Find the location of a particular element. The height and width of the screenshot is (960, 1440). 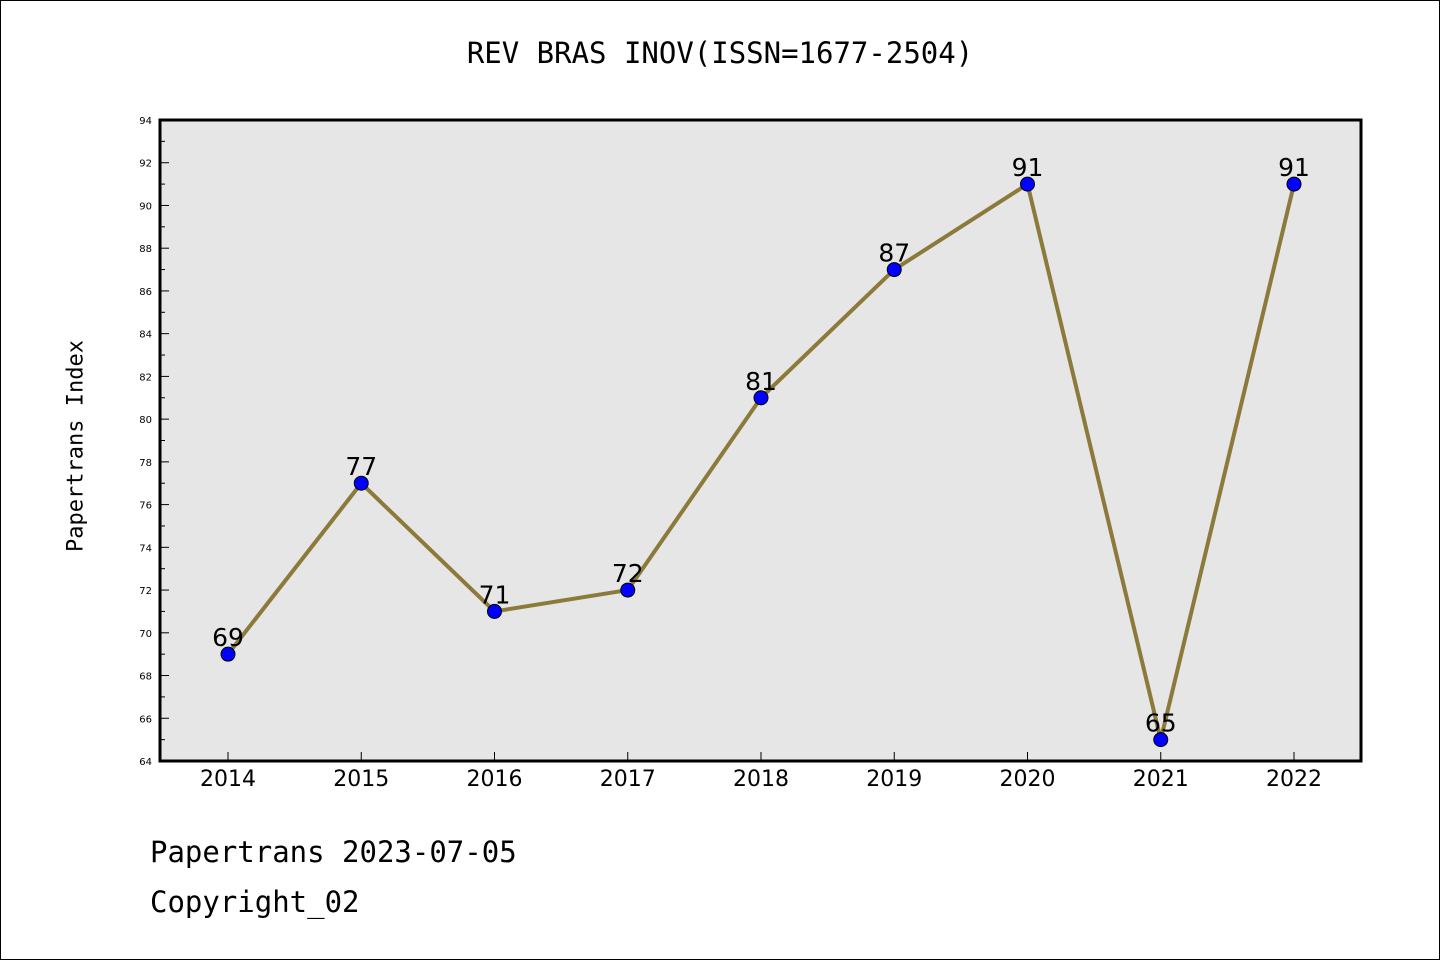

x-tick-label: 2017 is located at coordinates (628, 779).